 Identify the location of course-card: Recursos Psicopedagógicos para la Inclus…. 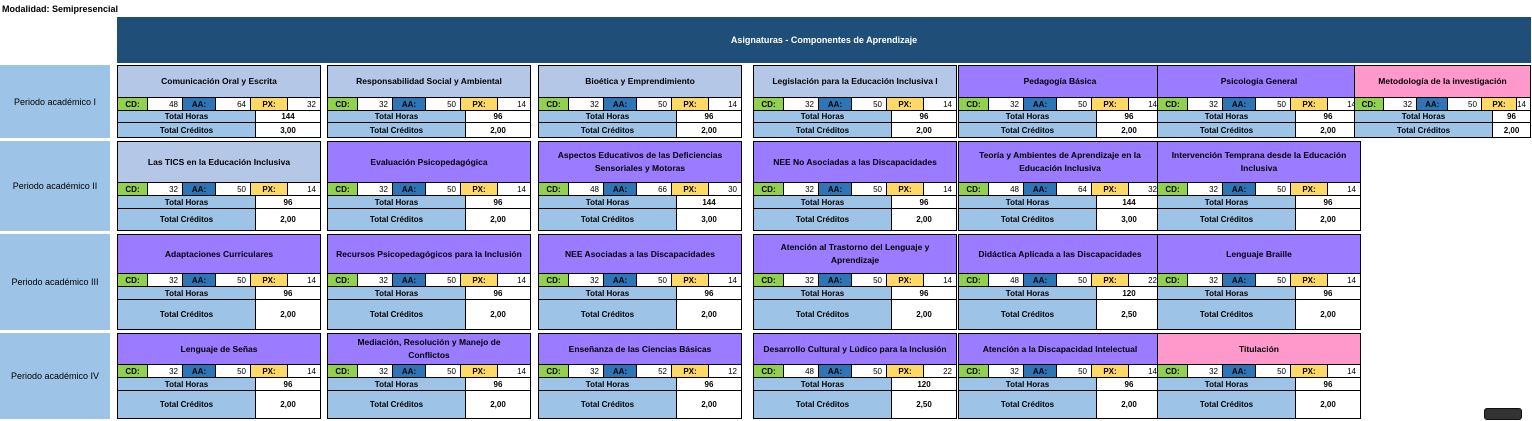
(429, 282).